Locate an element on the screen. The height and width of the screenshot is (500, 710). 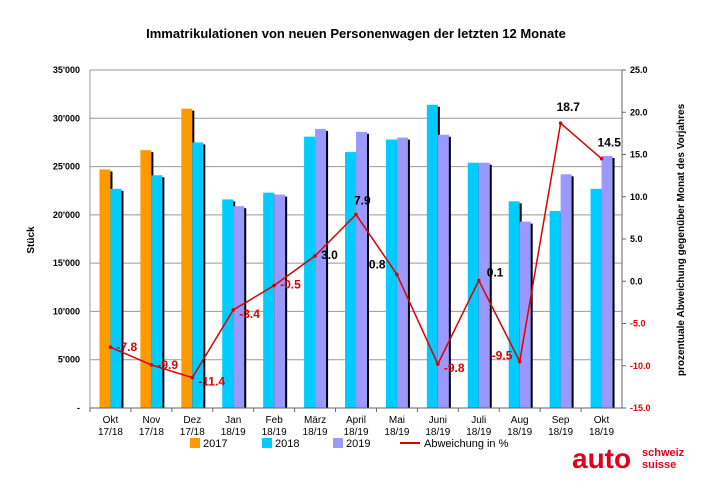
y-tick-label: - is located at coordinates (78, 408).